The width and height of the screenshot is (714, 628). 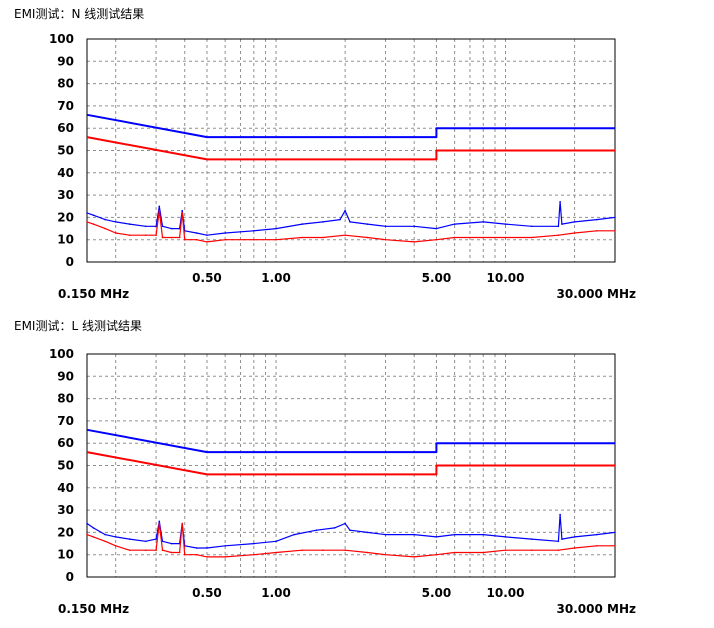 I want to click on range-end-label: 30.000 MHz, so click(x=596, y=294).